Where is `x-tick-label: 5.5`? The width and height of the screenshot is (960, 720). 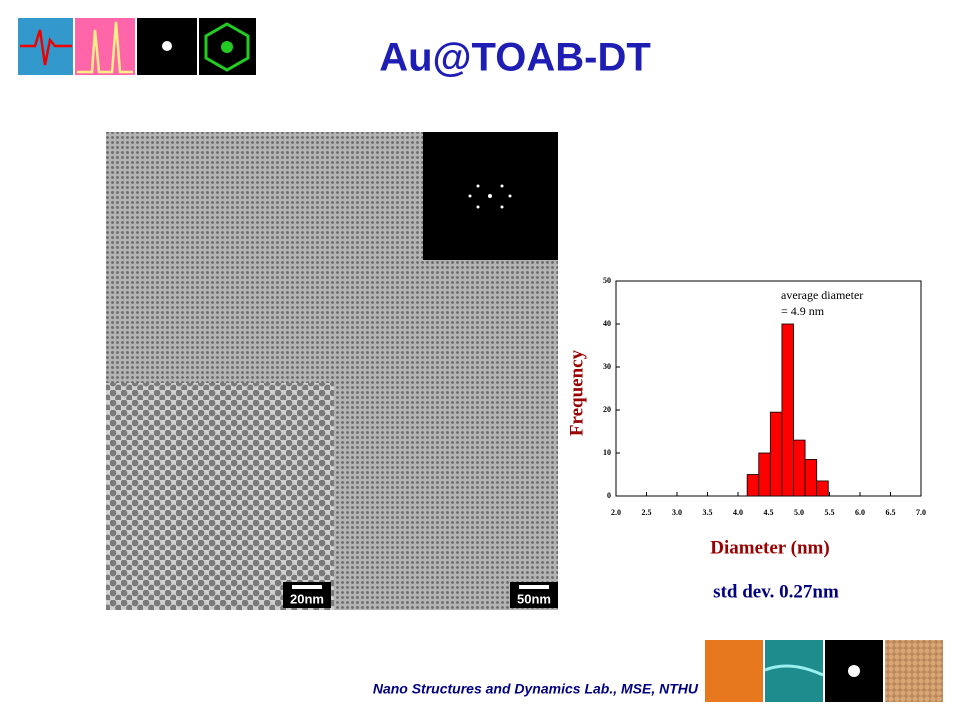 x-tick-label: 5.5 is located at coordinates (830, 512).